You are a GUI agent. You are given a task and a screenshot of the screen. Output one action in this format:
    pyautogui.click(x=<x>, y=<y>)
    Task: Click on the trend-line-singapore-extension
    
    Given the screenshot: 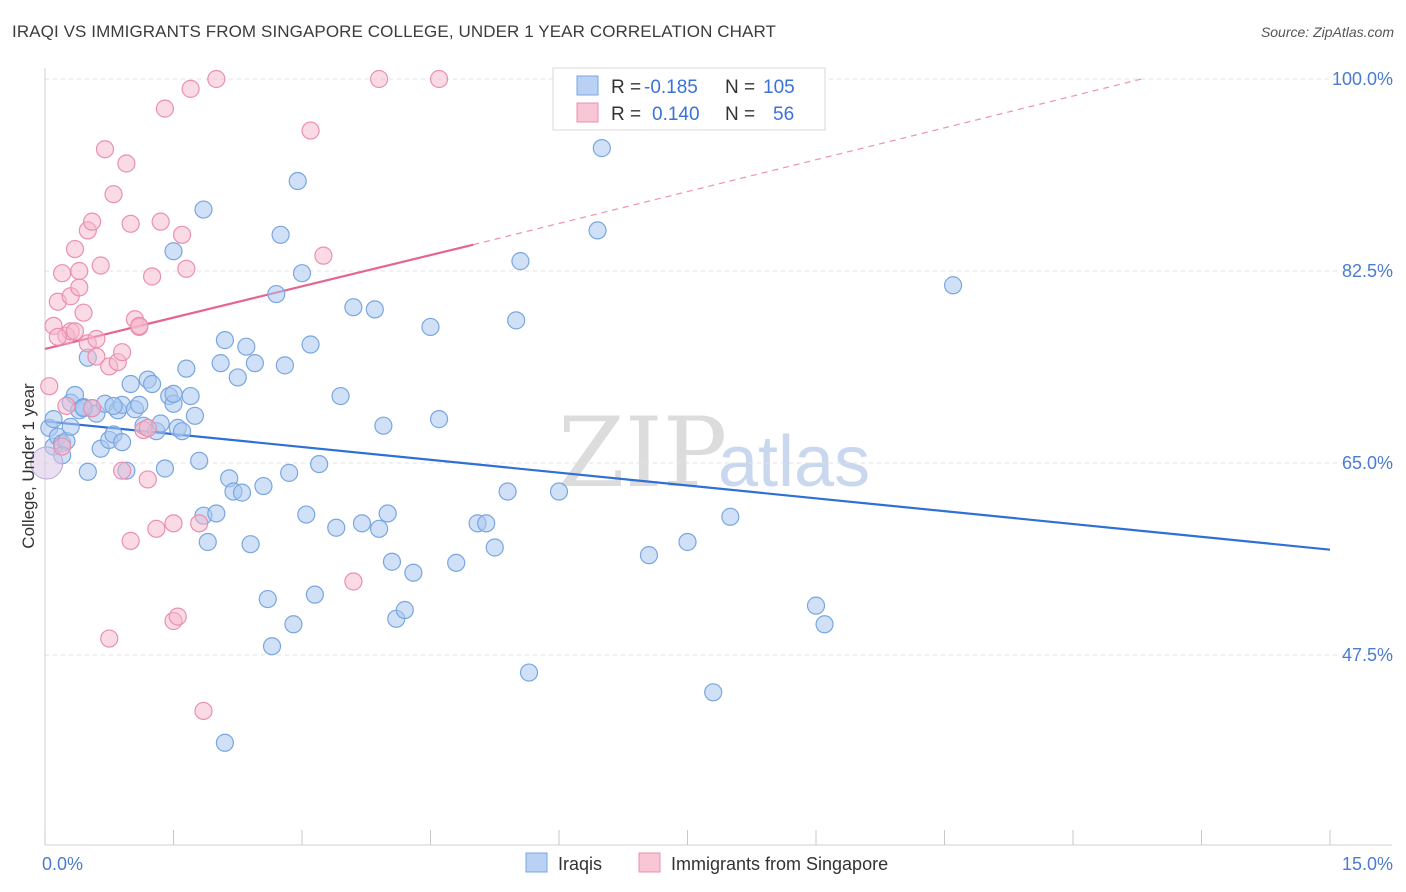 What is the action you would take?
    pyautogui.click(x=807, y=162)
    